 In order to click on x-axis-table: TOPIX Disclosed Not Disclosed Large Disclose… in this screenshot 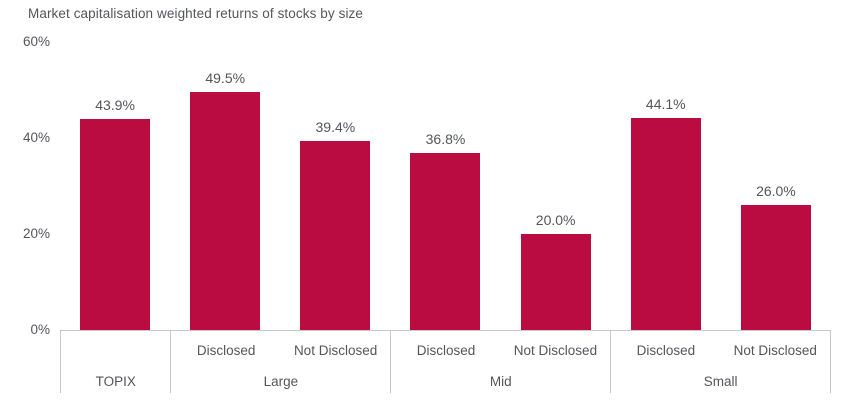, I will do `click(445, 361)`.